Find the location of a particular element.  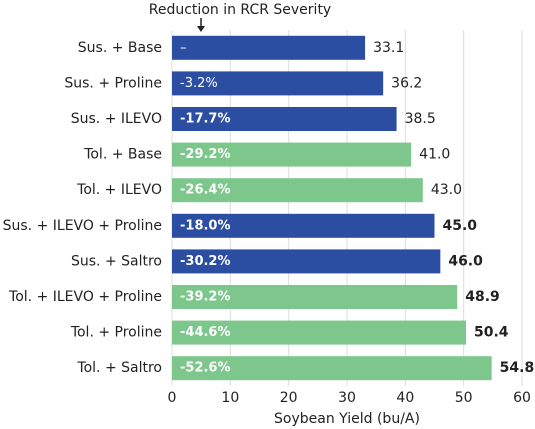

x-tick-label: 30 is located at coordinates (347, 398).